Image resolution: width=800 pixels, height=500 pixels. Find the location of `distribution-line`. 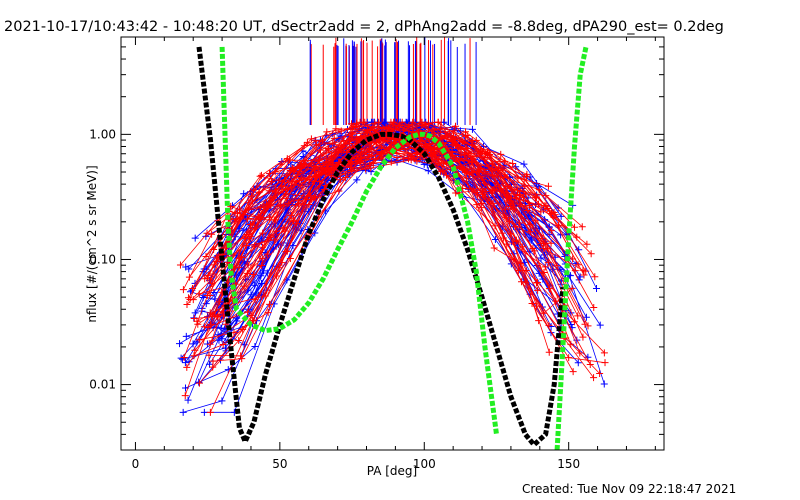

distribution-line is located at coordinates (400, 209).